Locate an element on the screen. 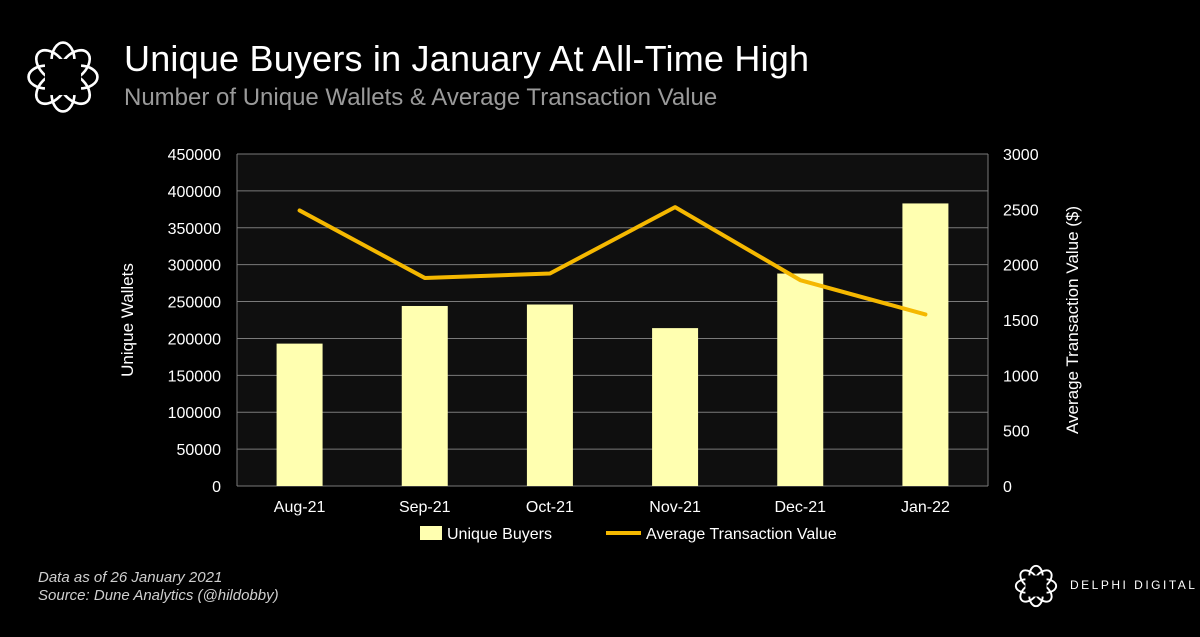  y-axis-right-title: Average Transaction Value ($) is located at coordinates (1072, 320).